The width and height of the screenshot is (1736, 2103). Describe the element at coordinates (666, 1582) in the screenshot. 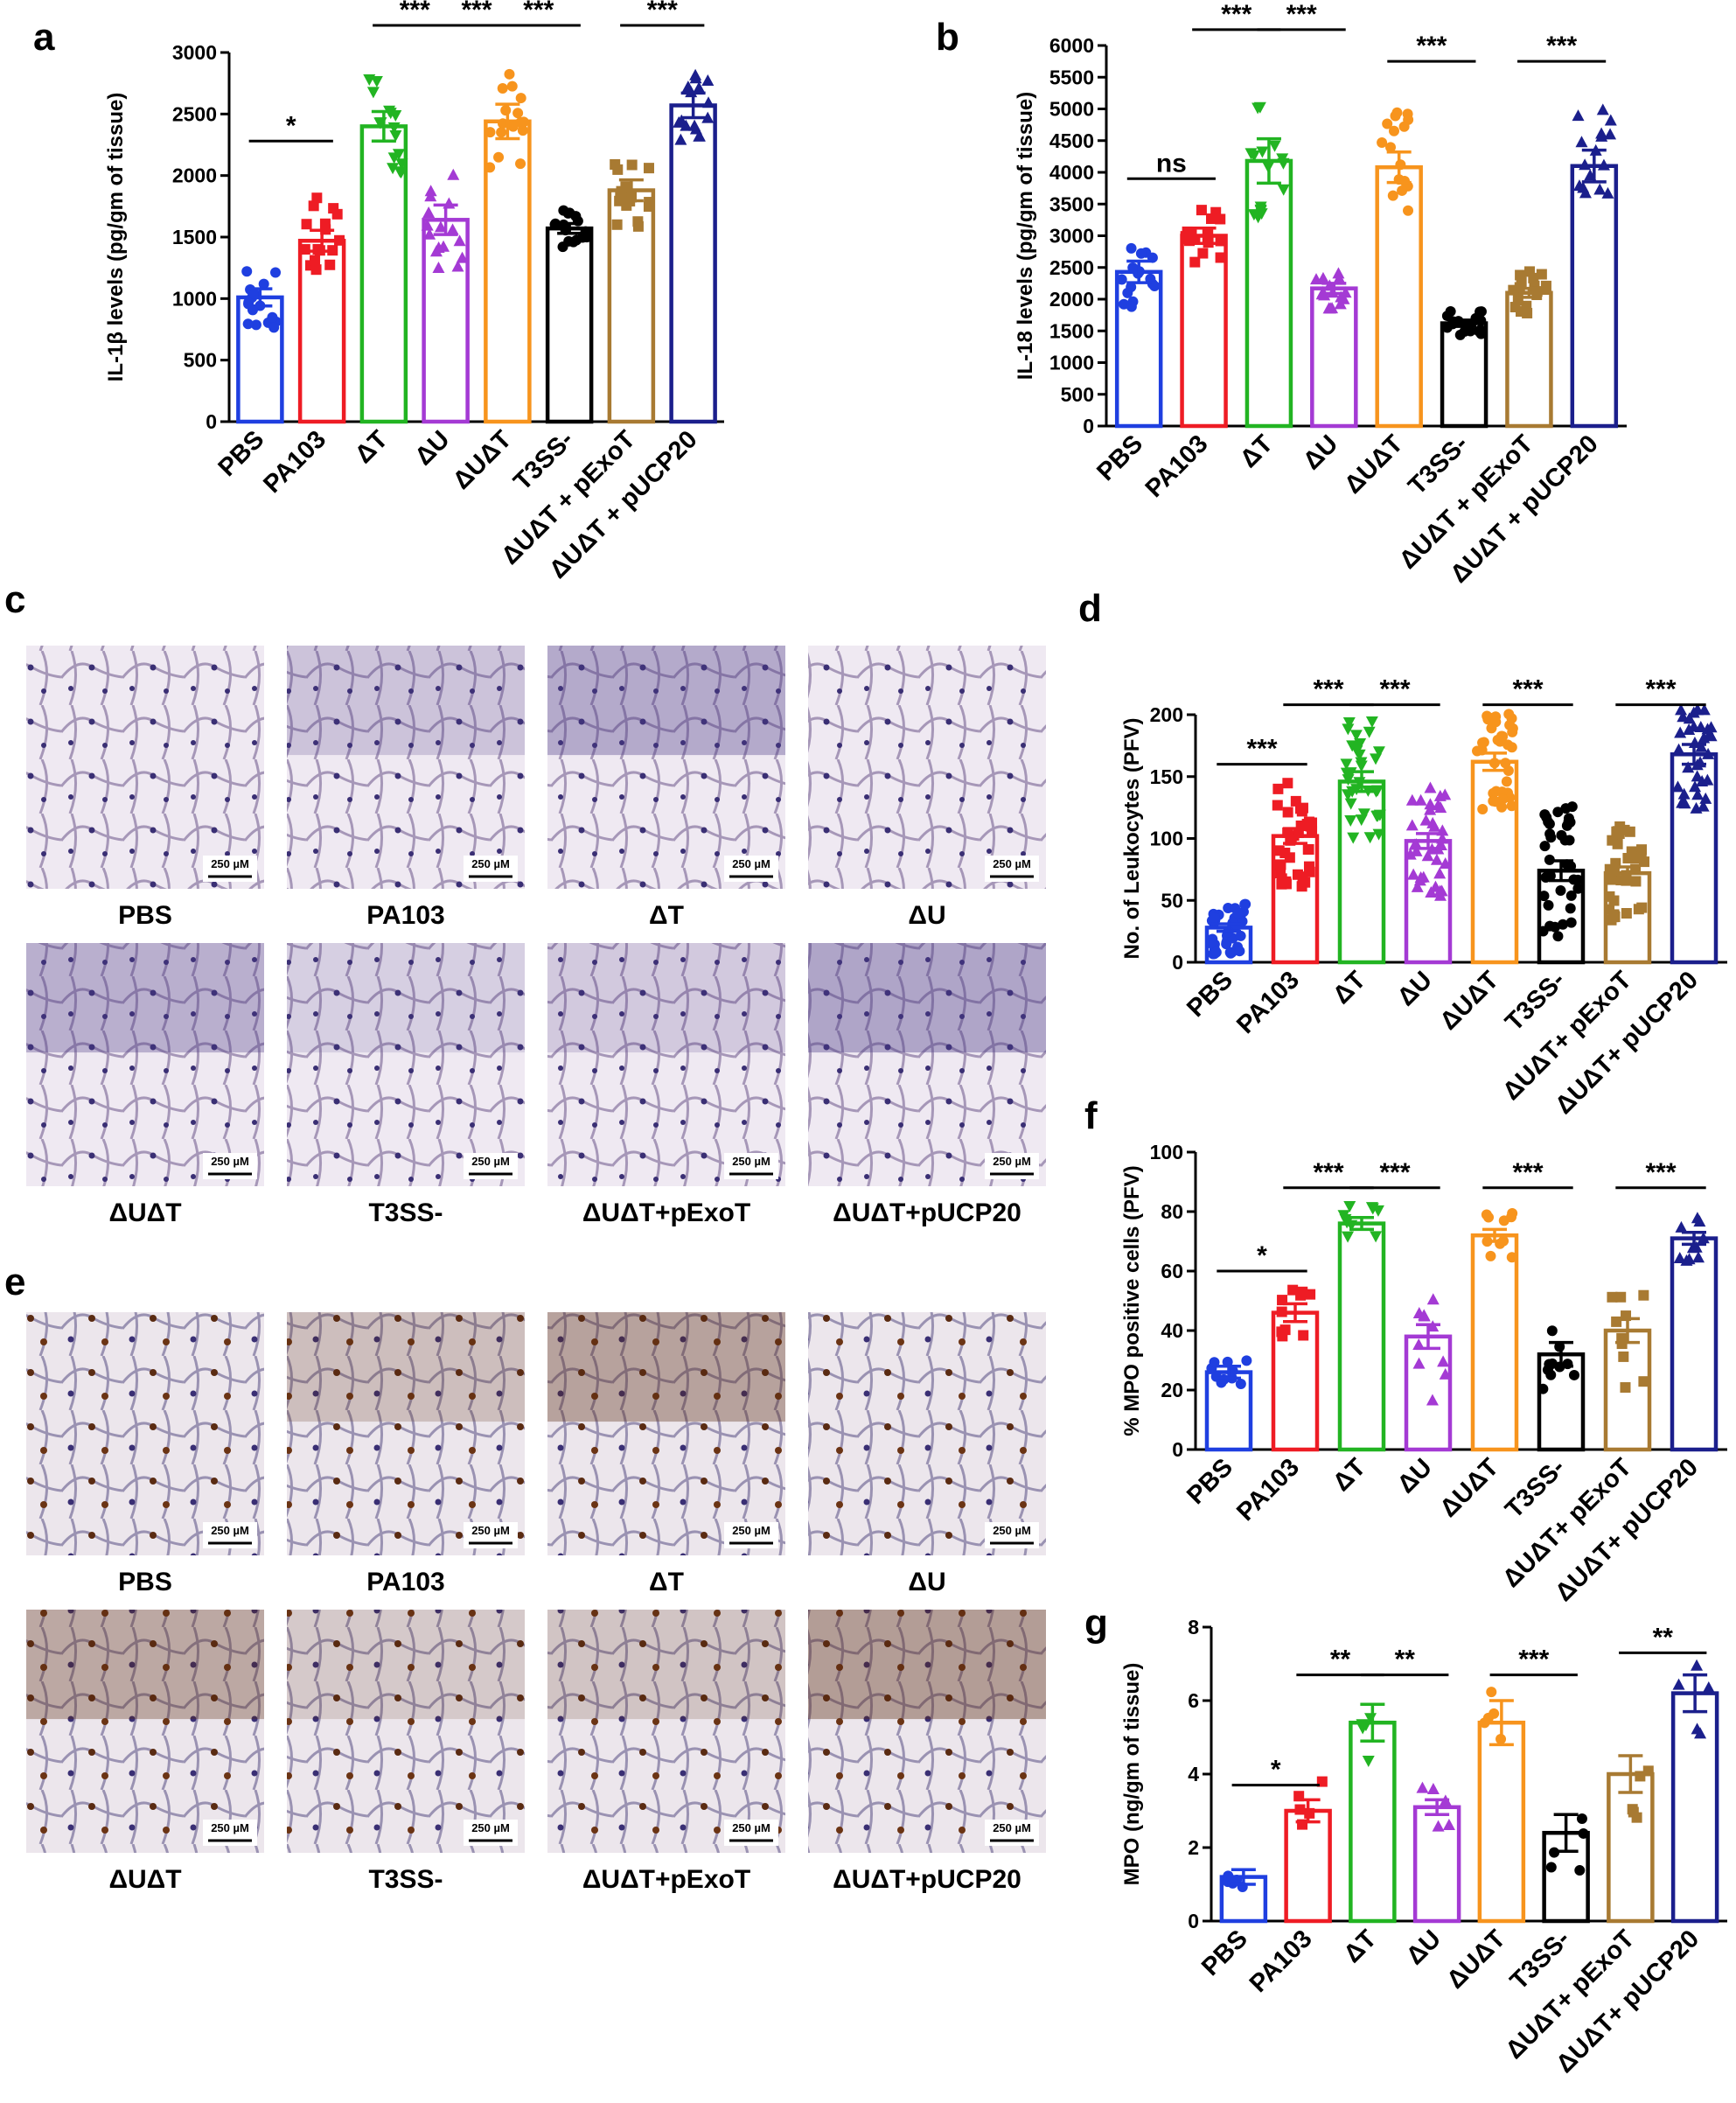

I see `micrograph-caption-t: ΔT` at that location.